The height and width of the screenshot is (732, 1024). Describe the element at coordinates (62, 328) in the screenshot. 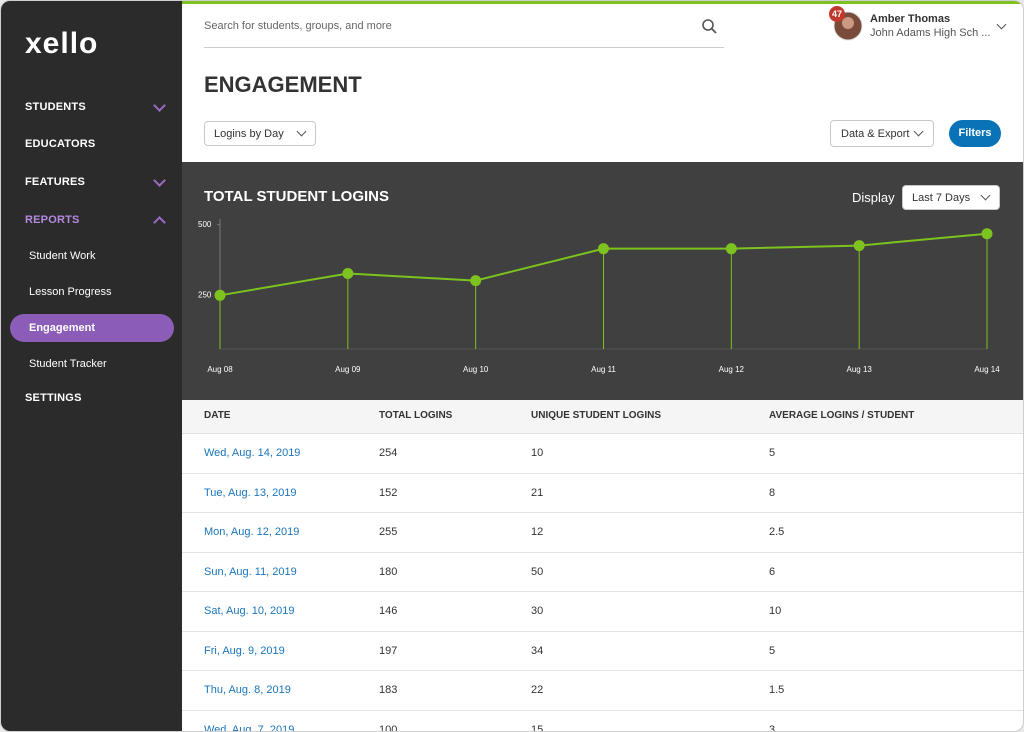

I see `sub-nav-item: Engagement` at that location.